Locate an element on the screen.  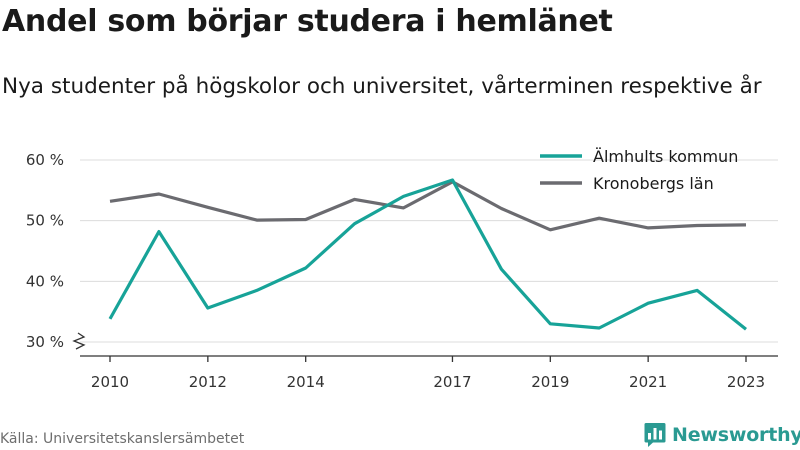
bar-chart-speech-bubble-icon is located at coordinates (655, 435).